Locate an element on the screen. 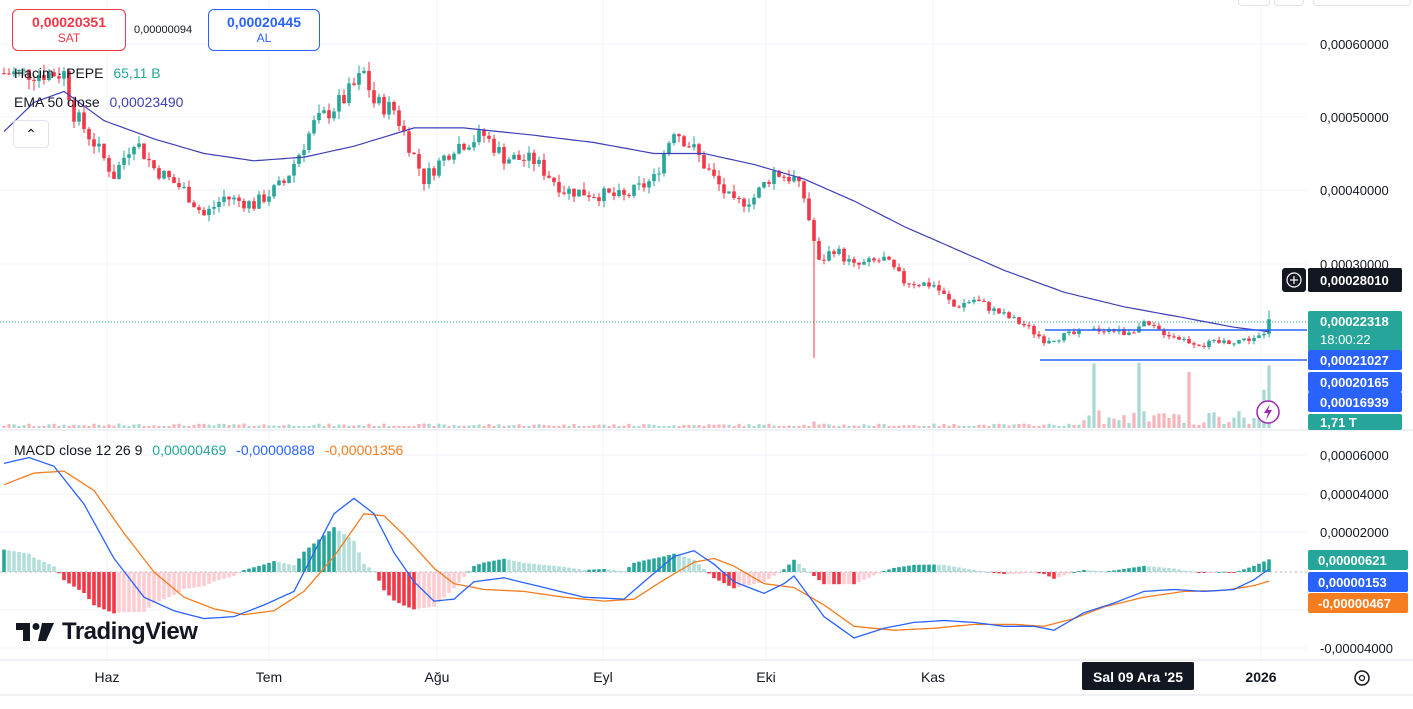 The width and height of the screenshot is (1413, 709). ema-legend-label: EMA 50 close is located at coordinates (57, 102).